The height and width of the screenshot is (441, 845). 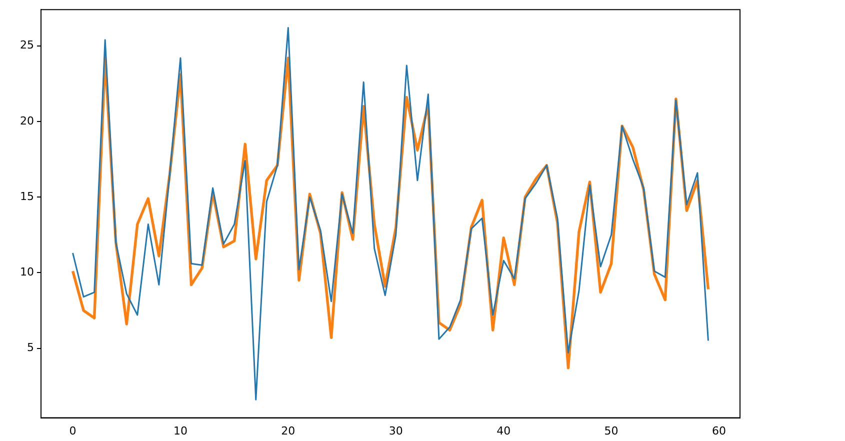 I want to click on x-tick-label: 50, so click(x=611, y=431).